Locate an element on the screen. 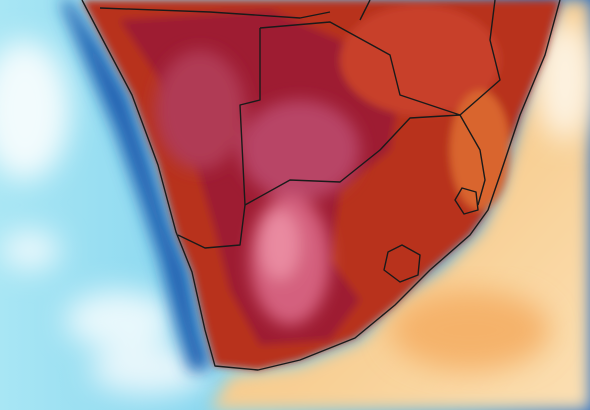 The width and height of the screenshot is (590, 410). lesotho-border is located at coordinates (402, 263).